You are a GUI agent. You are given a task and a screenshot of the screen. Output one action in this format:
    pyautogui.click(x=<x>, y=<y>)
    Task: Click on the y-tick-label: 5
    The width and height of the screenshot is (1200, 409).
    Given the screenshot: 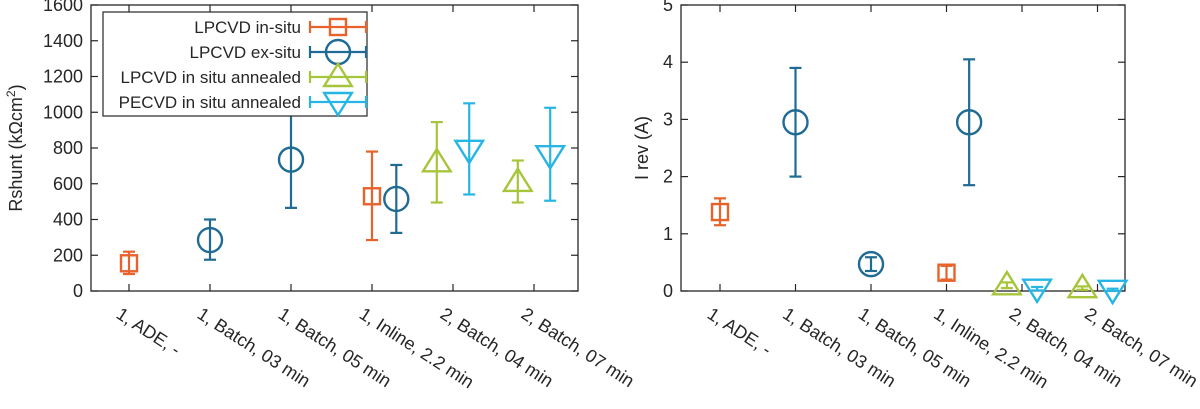 What is the action you would take?
    pyautogui.click(x=668, y=7)
    